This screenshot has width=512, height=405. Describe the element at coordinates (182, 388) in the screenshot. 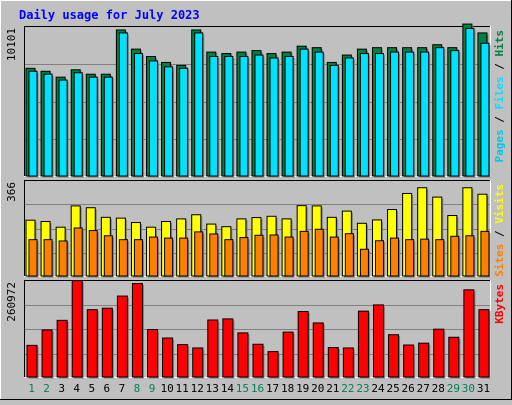

I see `x-tick-label: 11` at that location.